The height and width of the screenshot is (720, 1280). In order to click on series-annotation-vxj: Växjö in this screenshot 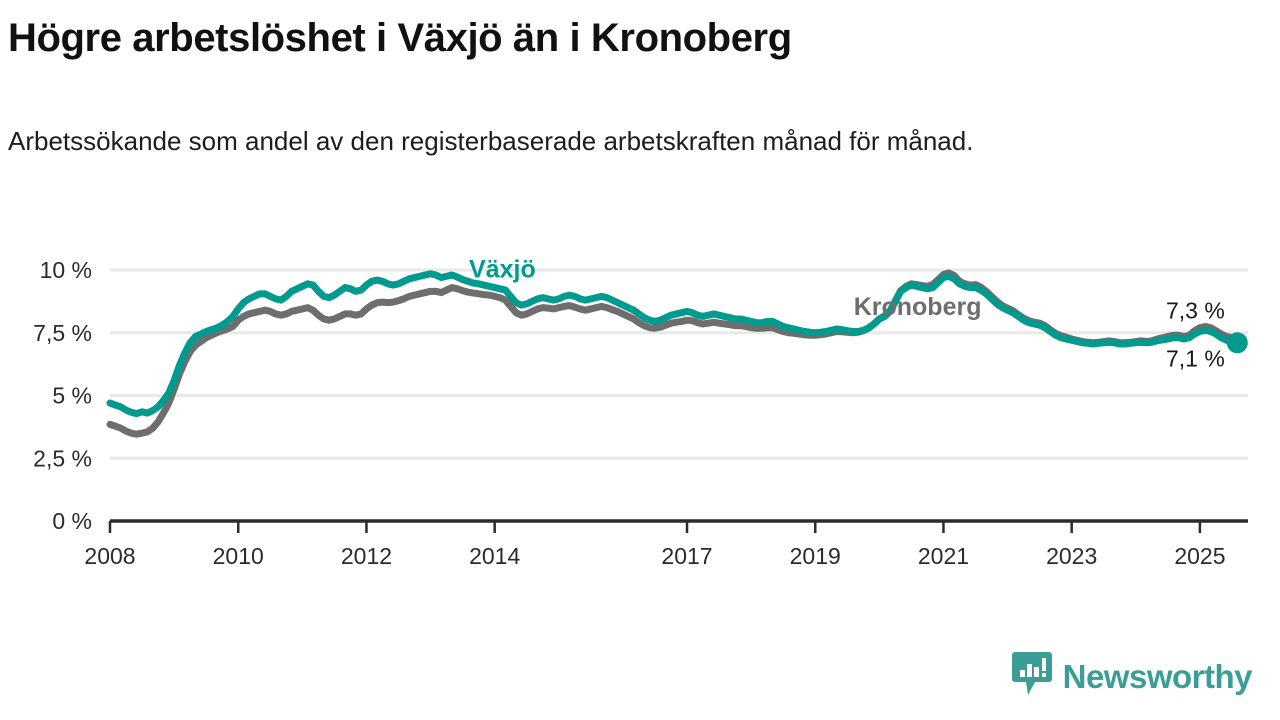, I will do `click(502, 270)`.